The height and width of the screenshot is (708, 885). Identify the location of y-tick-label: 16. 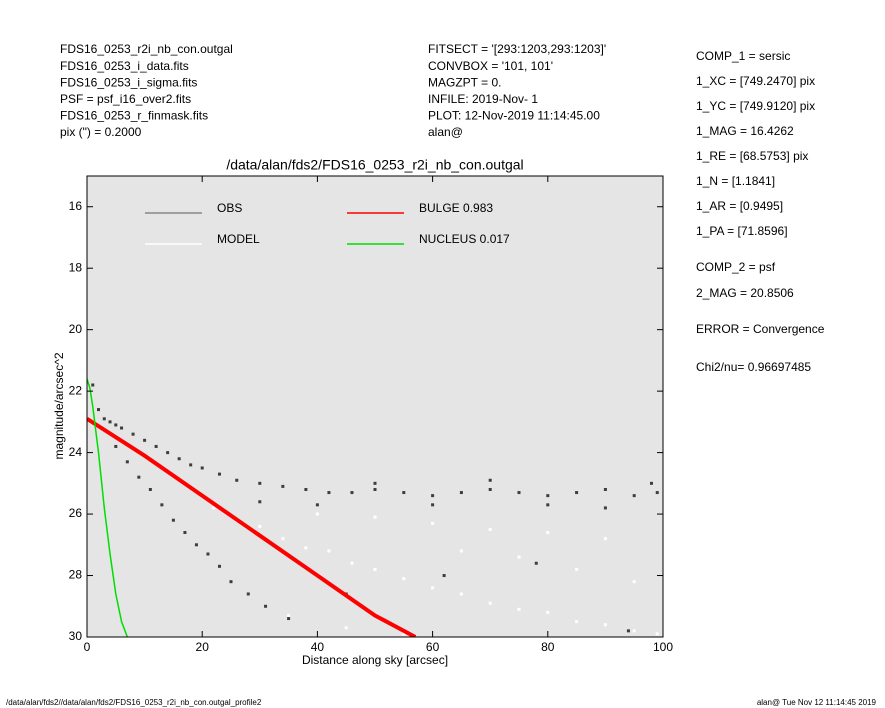
(76, 206).